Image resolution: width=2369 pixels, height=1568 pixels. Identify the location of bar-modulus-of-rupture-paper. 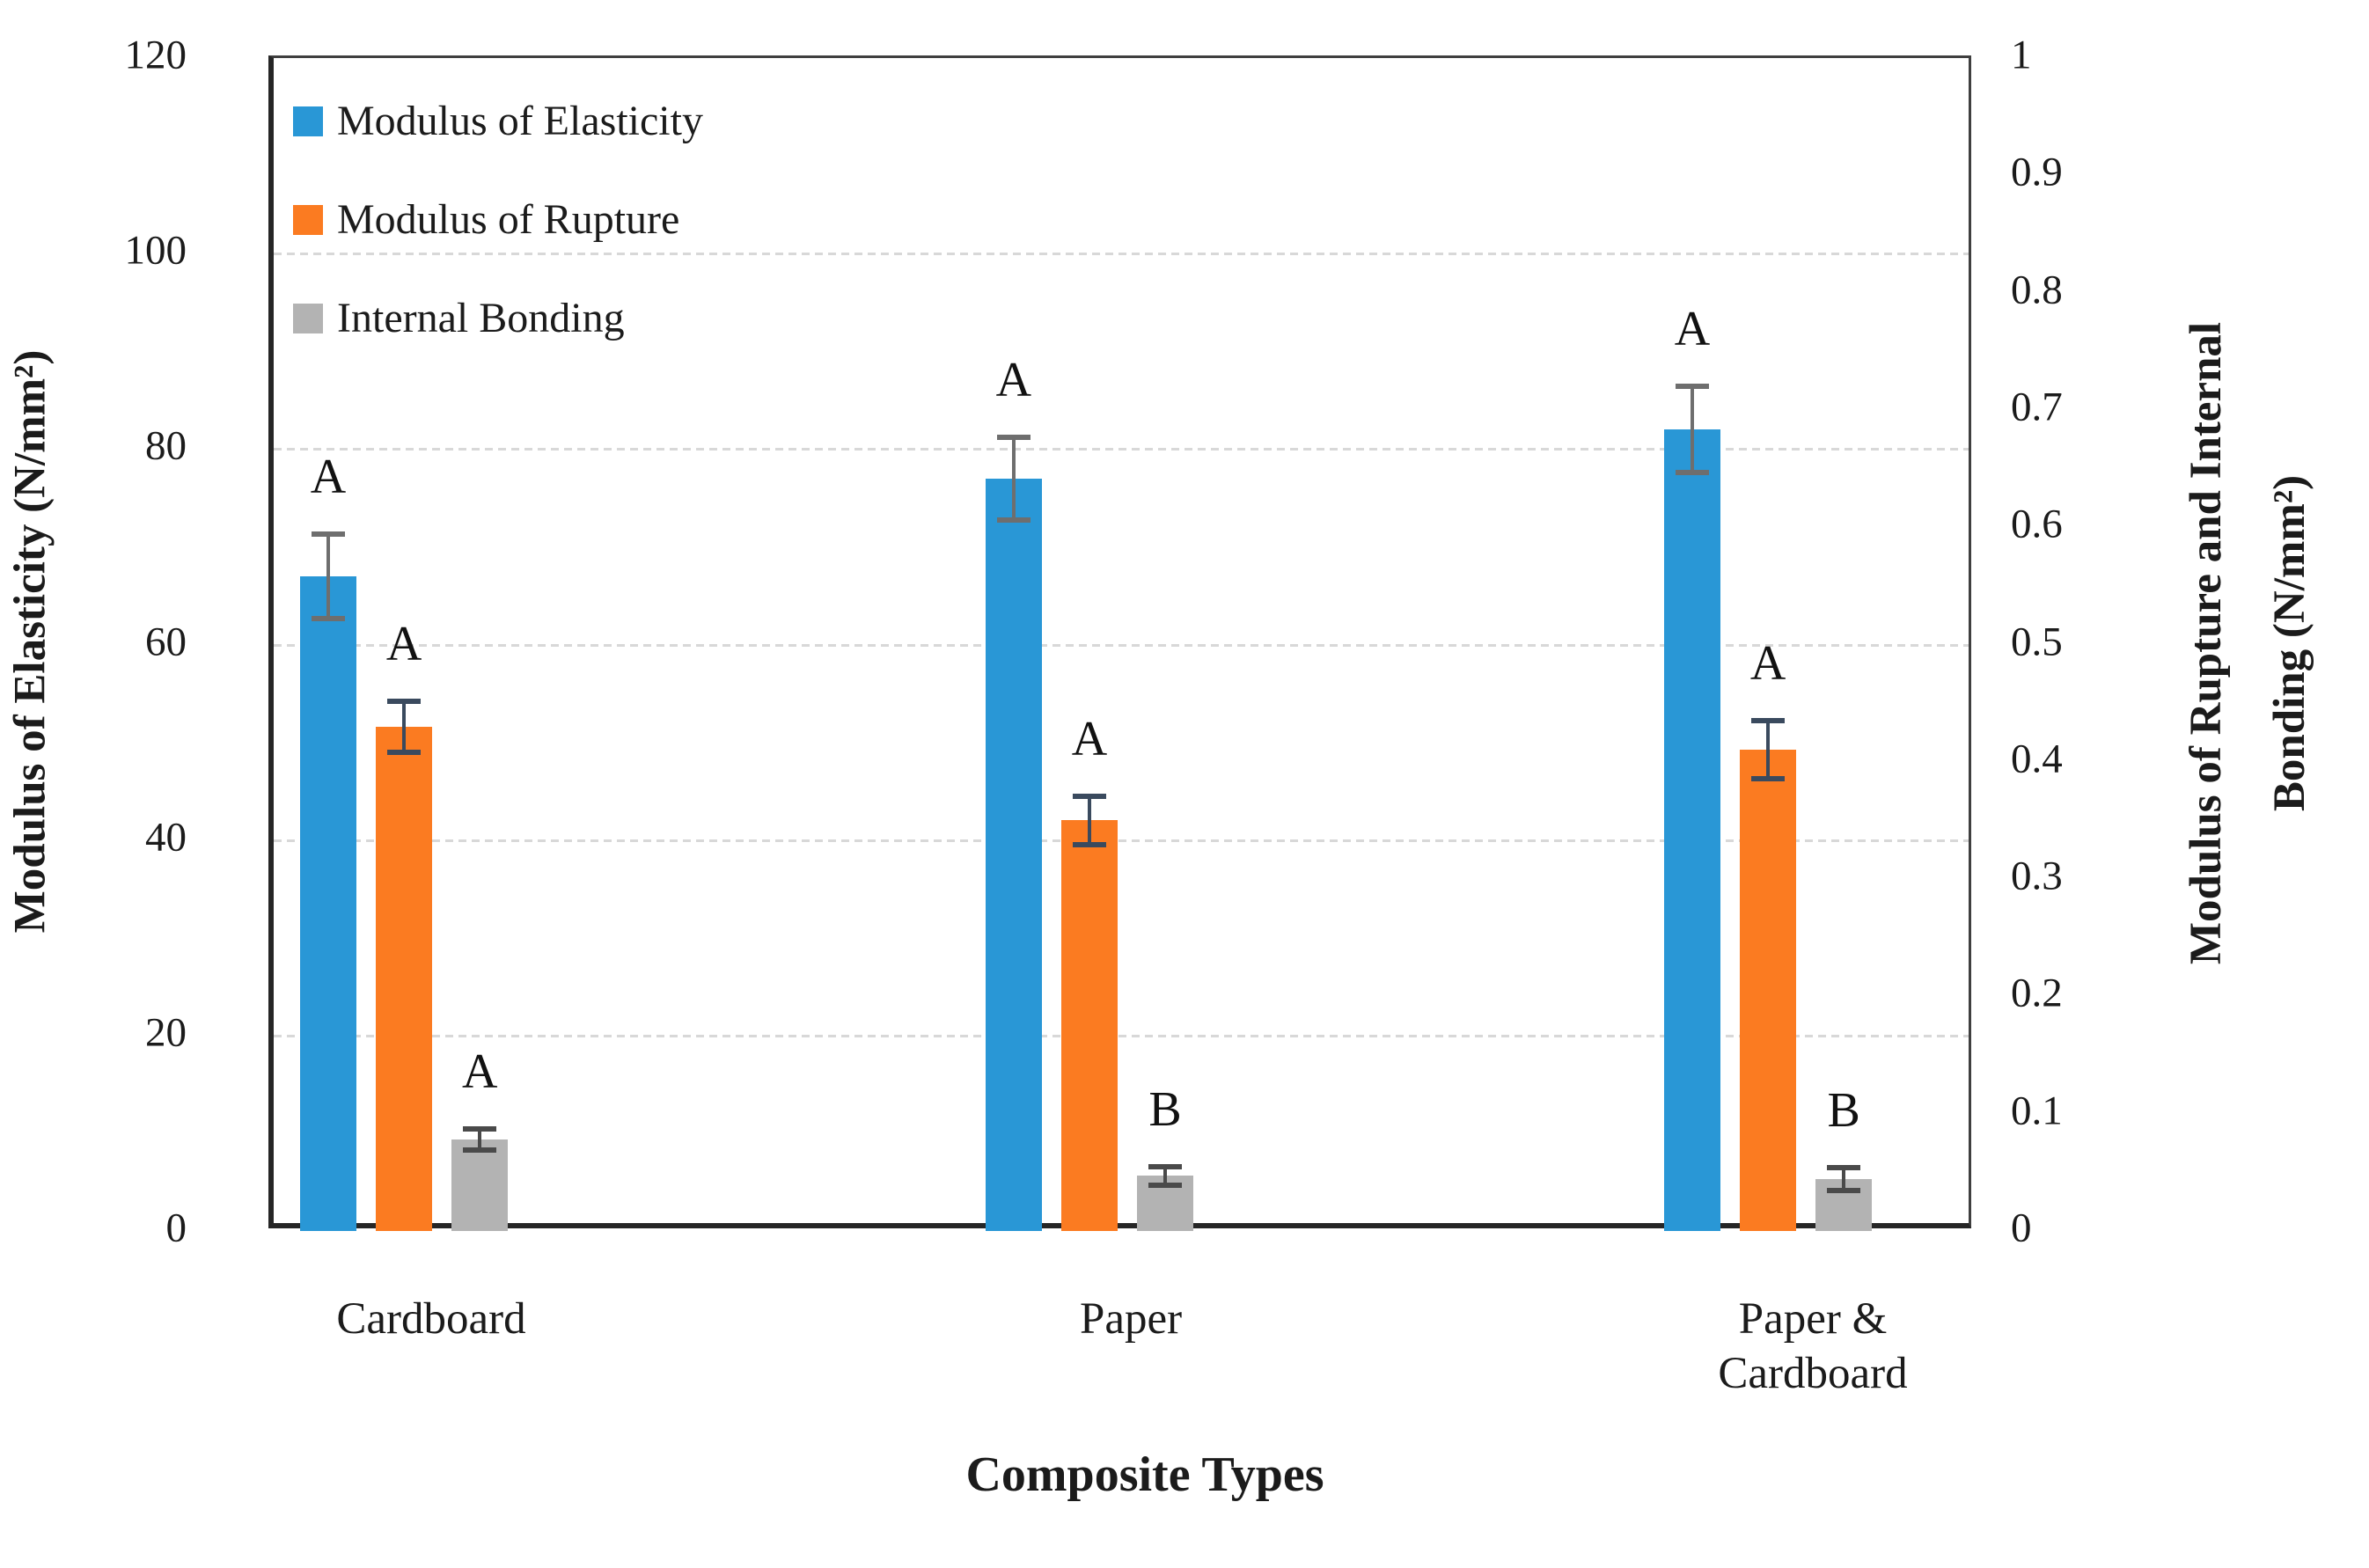
(1089, 1025).